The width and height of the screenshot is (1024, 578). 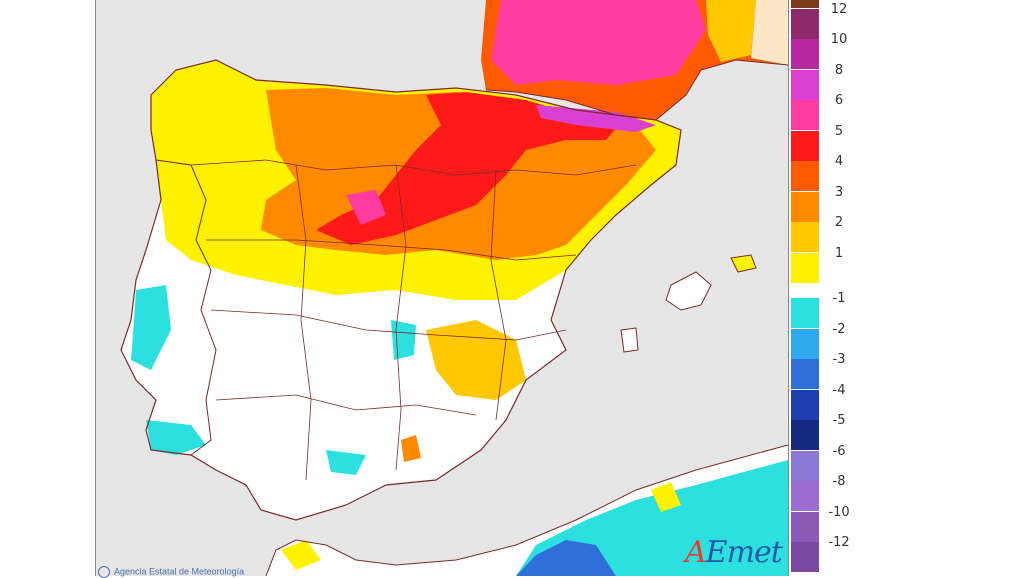 What do you see at coordinates (839, 131) in the screenshot?
I see `legend-label: 5` at bounding box center [839, 131].